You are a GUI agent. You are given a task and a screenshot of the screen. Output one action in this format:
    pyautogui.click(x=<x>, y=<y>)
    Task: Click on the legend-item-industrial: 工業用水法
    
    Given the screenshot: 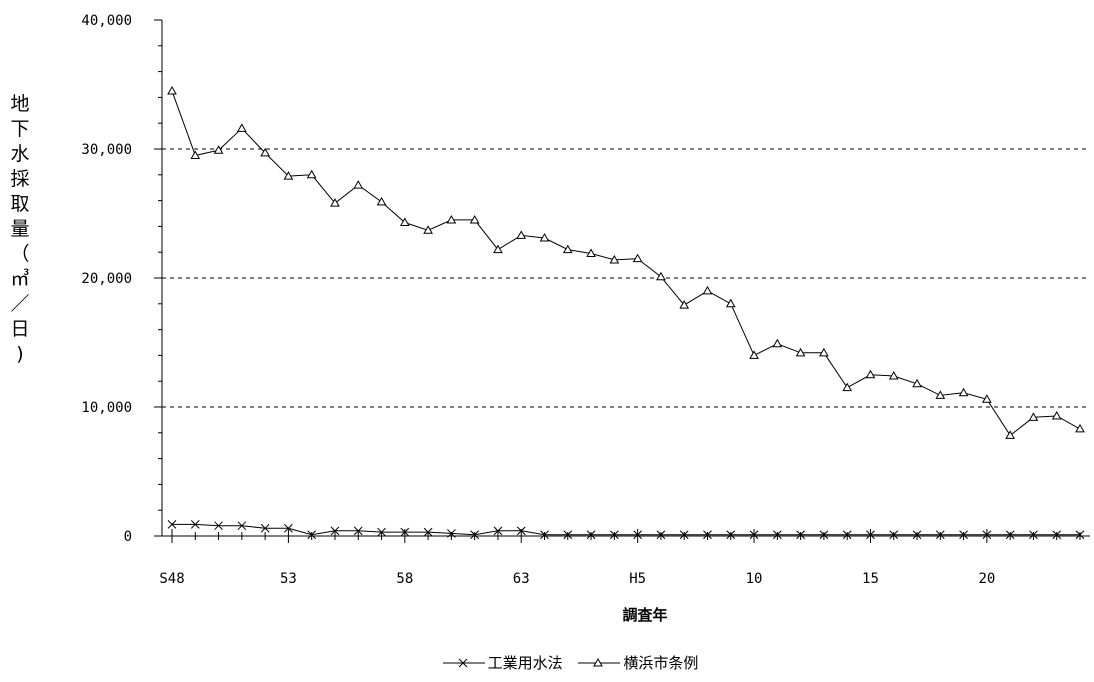 What is the action you would take?
    pyautogui.click(x=502, y=662)
    